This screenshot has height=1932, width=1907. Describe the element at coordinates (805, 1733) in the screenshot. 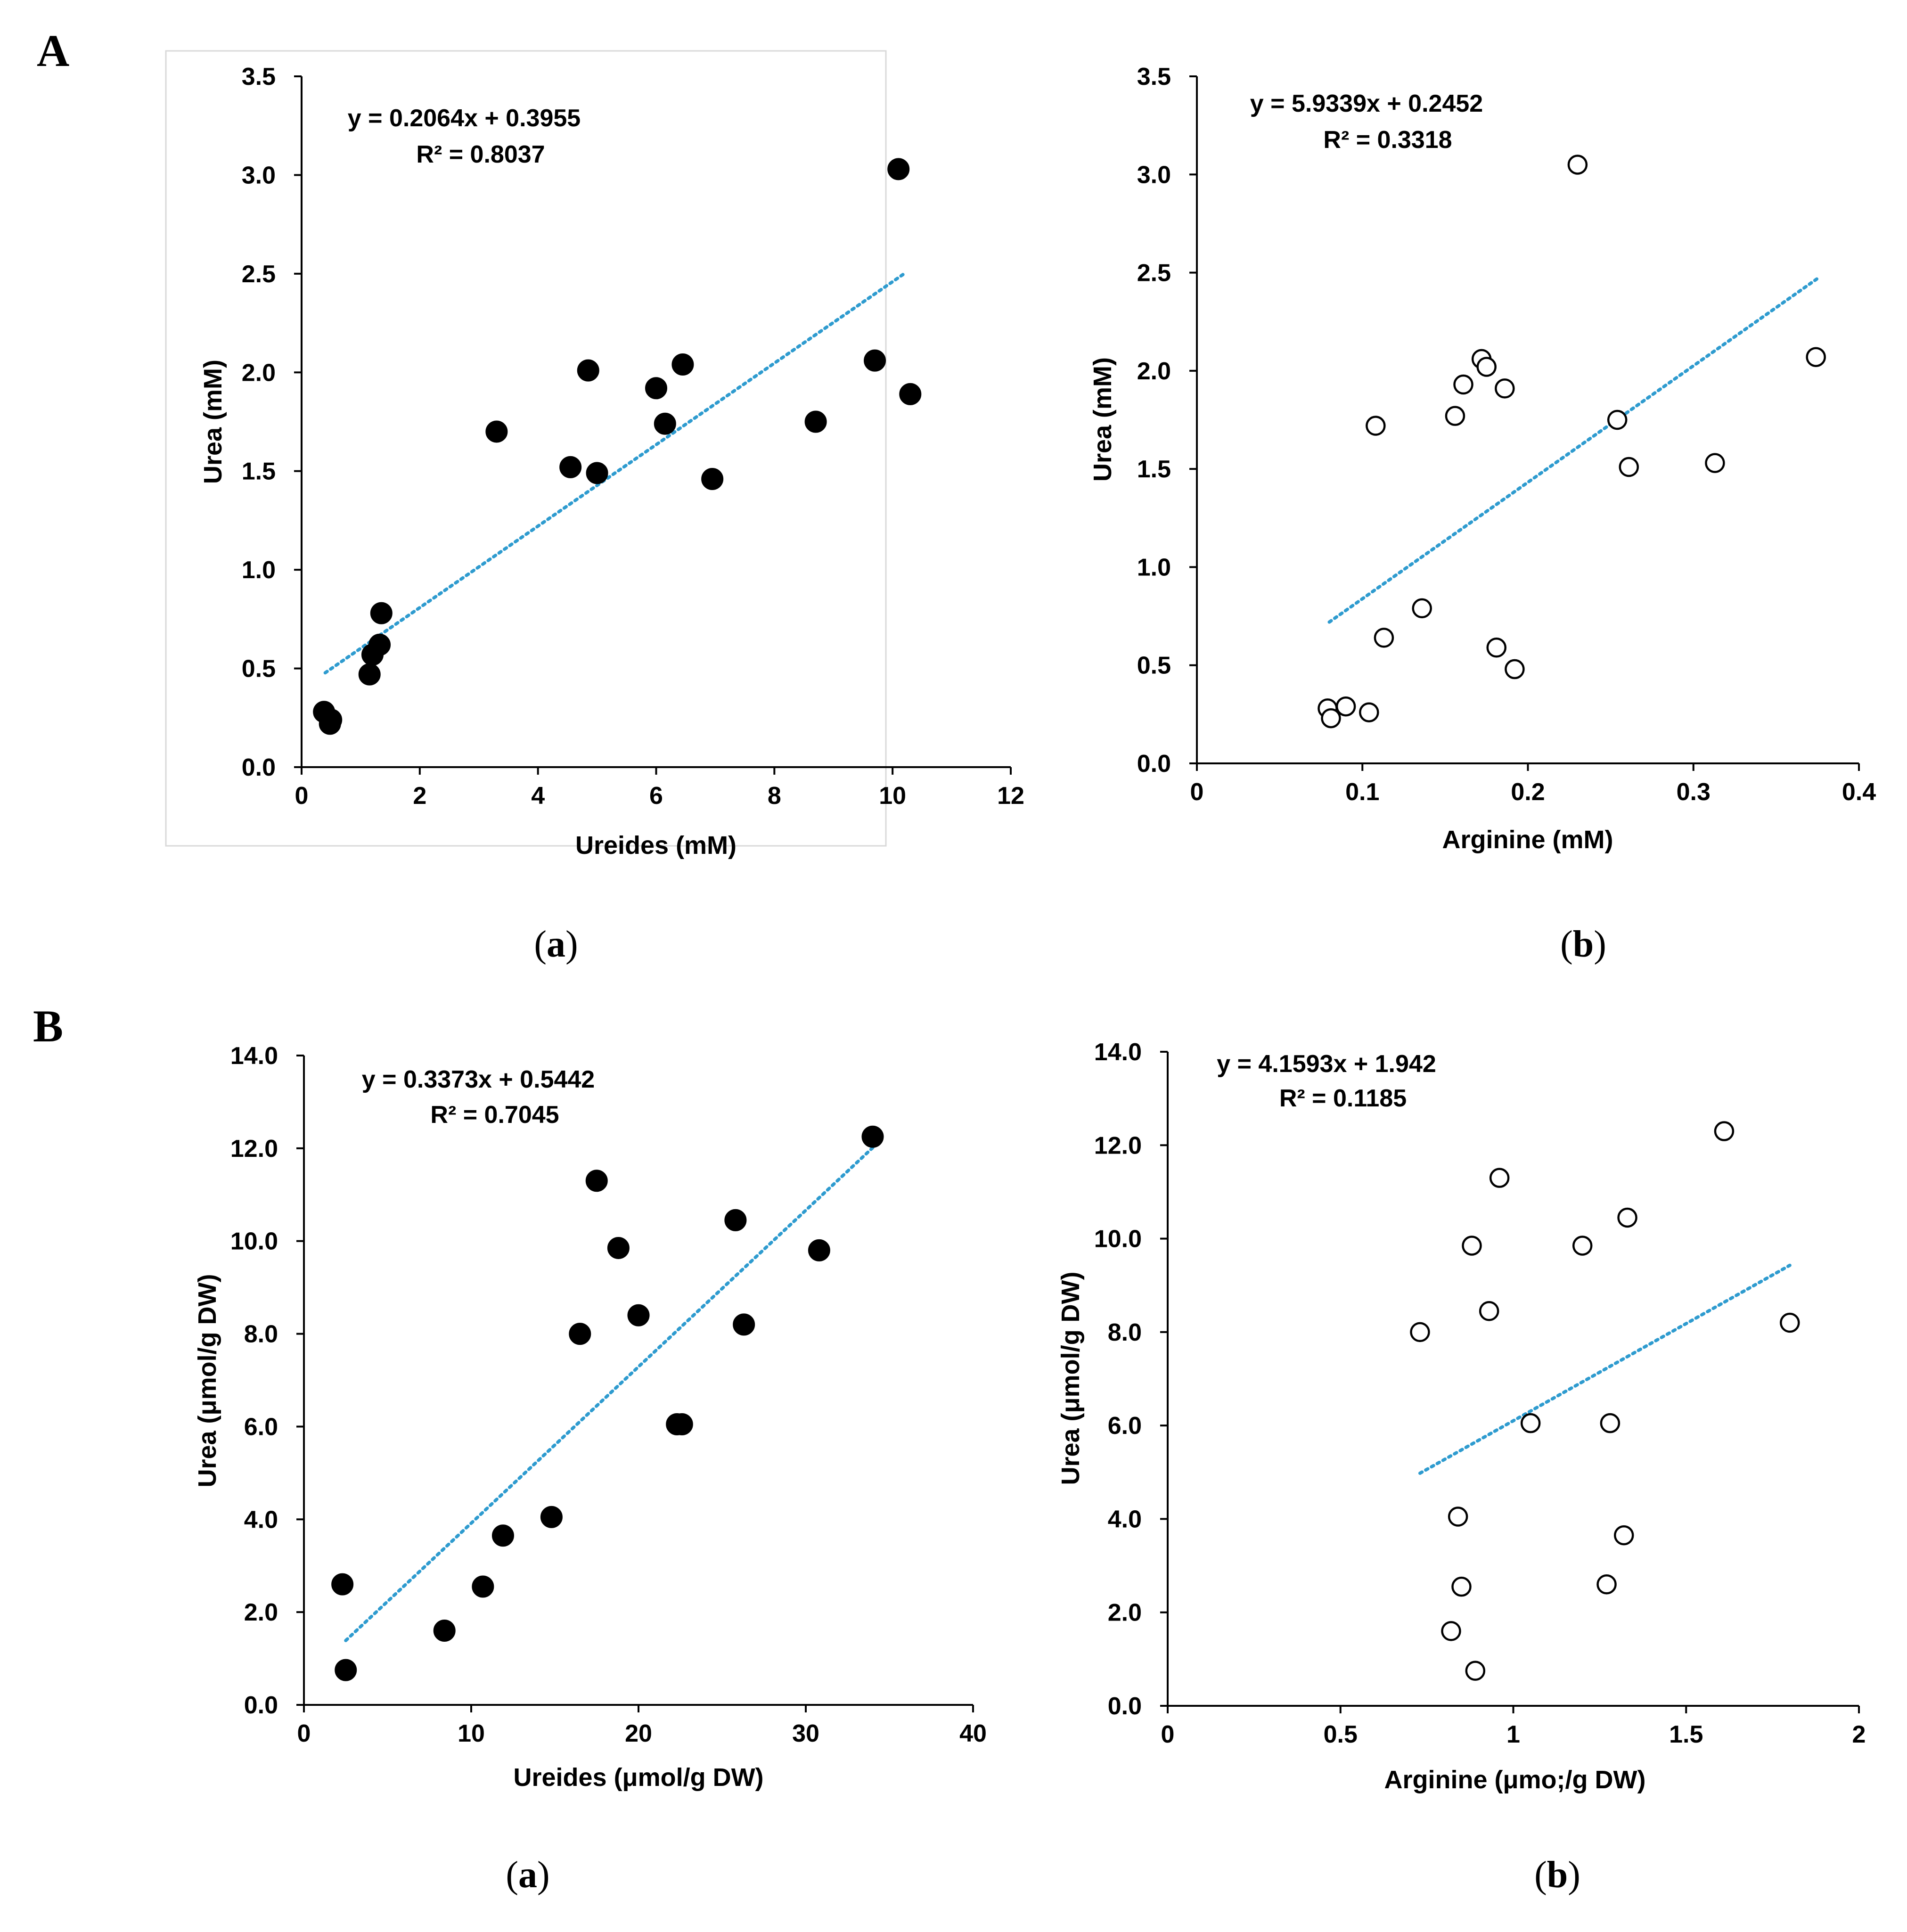

I see `x-tick-label: 30` at that location.